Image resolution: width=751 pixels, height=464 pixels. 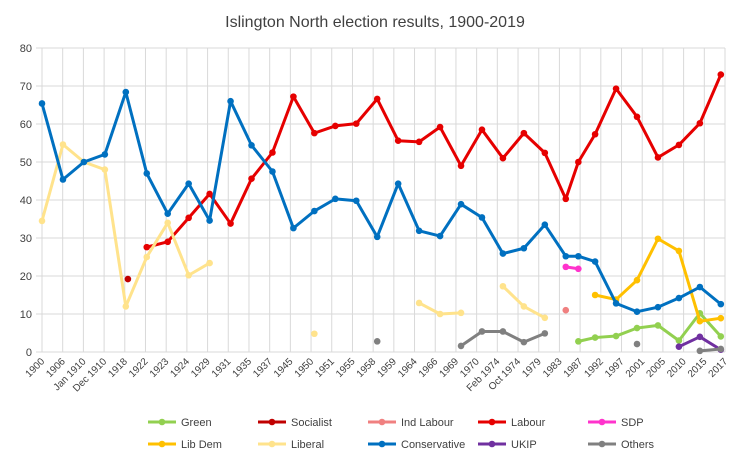 What do you see at coordinates (26, 125) in the screenshot?
I see `y-tick-label: 60` at bounding box center [26, 125].